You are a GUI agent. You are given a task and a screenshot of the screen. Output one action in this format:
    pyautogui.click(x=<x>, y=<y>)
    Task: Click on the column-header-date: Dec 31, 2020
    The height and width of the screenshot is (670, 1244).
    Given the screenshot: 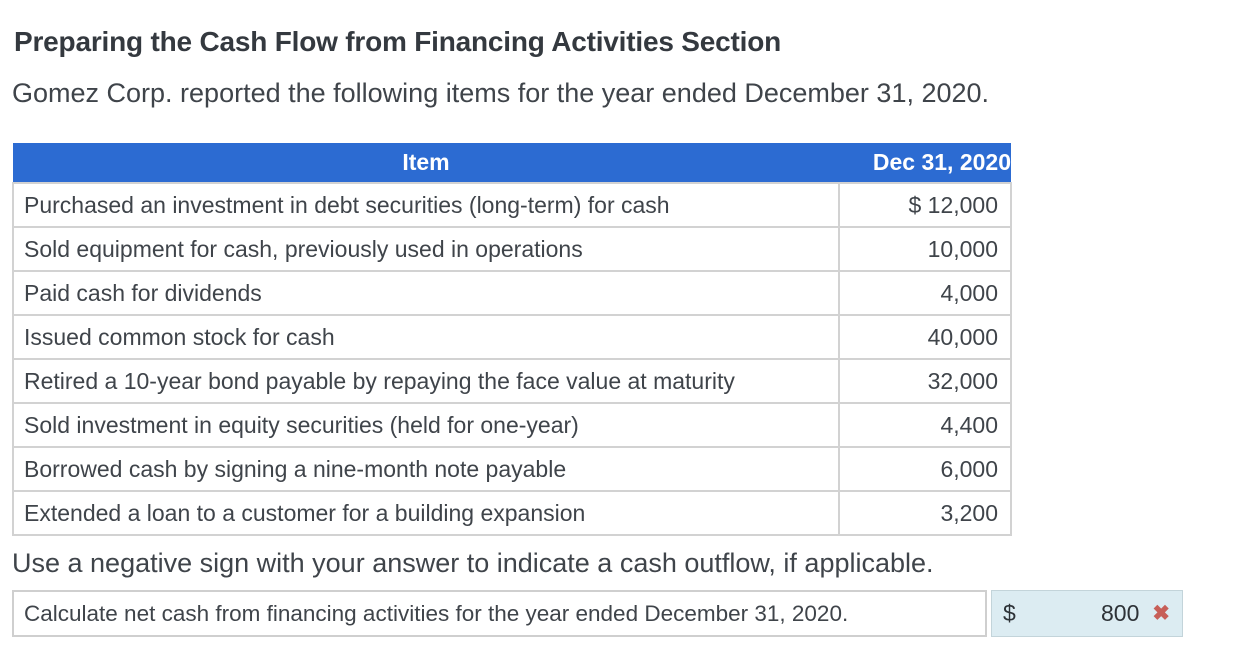 What is the action you would take?
    pyautogui.click(x=925, y=163)
    